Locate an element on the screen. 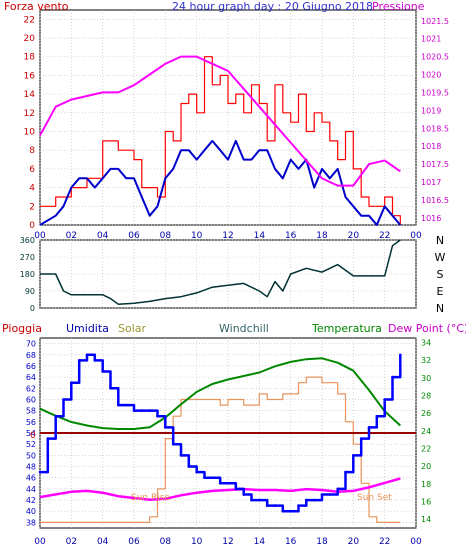 Image resolution: width=466 pixels, height=555 pixels. temperature-line is located at coordinates (220, 393).